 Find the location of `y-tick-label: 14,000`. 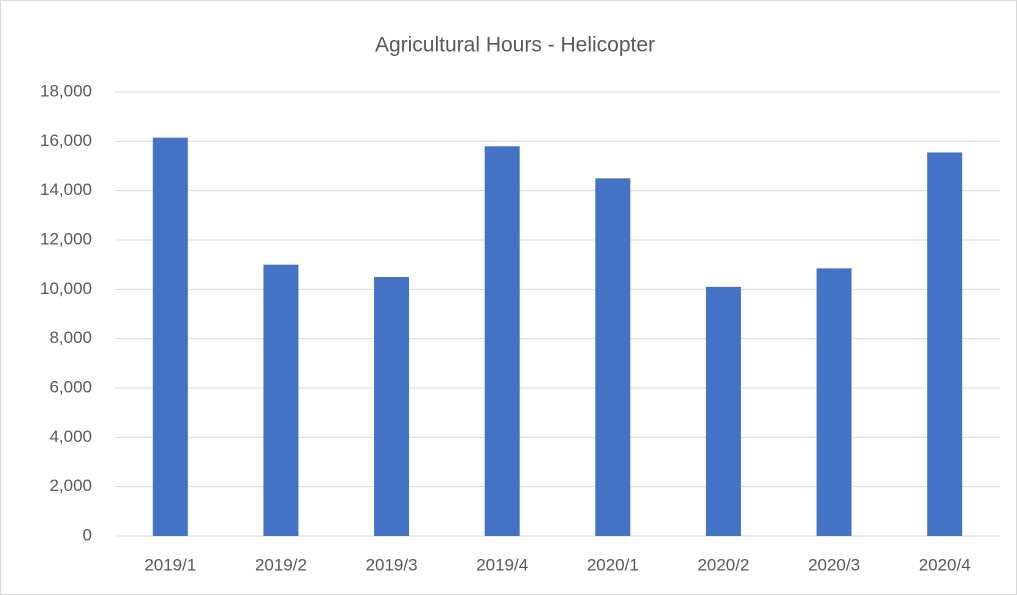

y-tick-label: 14,000 is located at coordinates (66, 189).